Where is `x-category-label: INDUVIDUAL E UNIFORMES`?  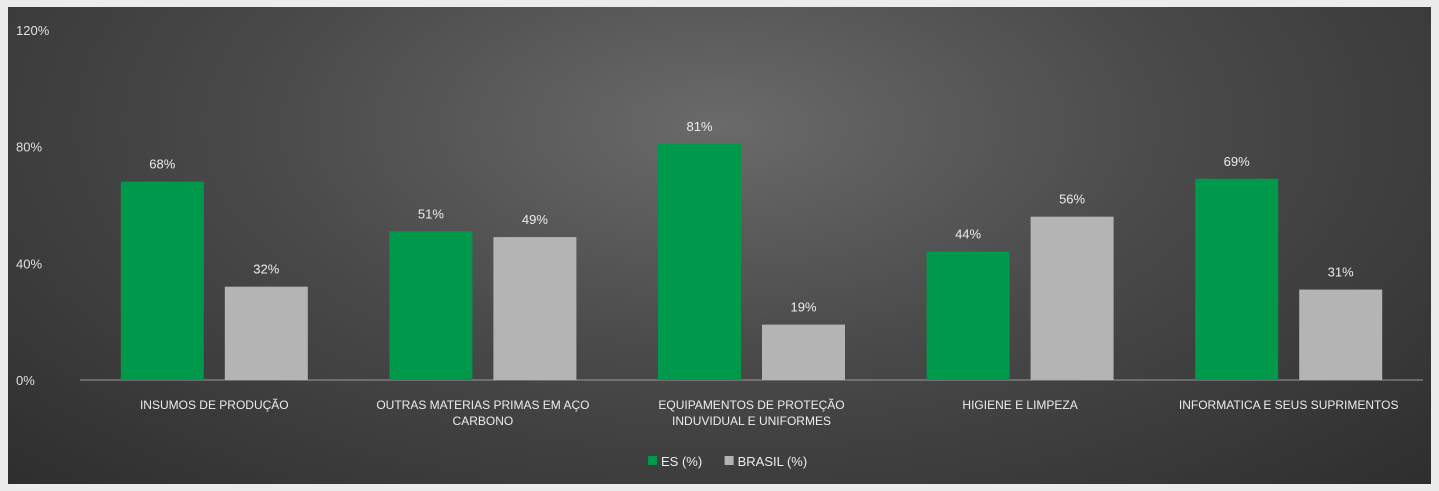 x-category-label: INDUVIDUAL E UNIFORMES is located at coordinates (751, 421).